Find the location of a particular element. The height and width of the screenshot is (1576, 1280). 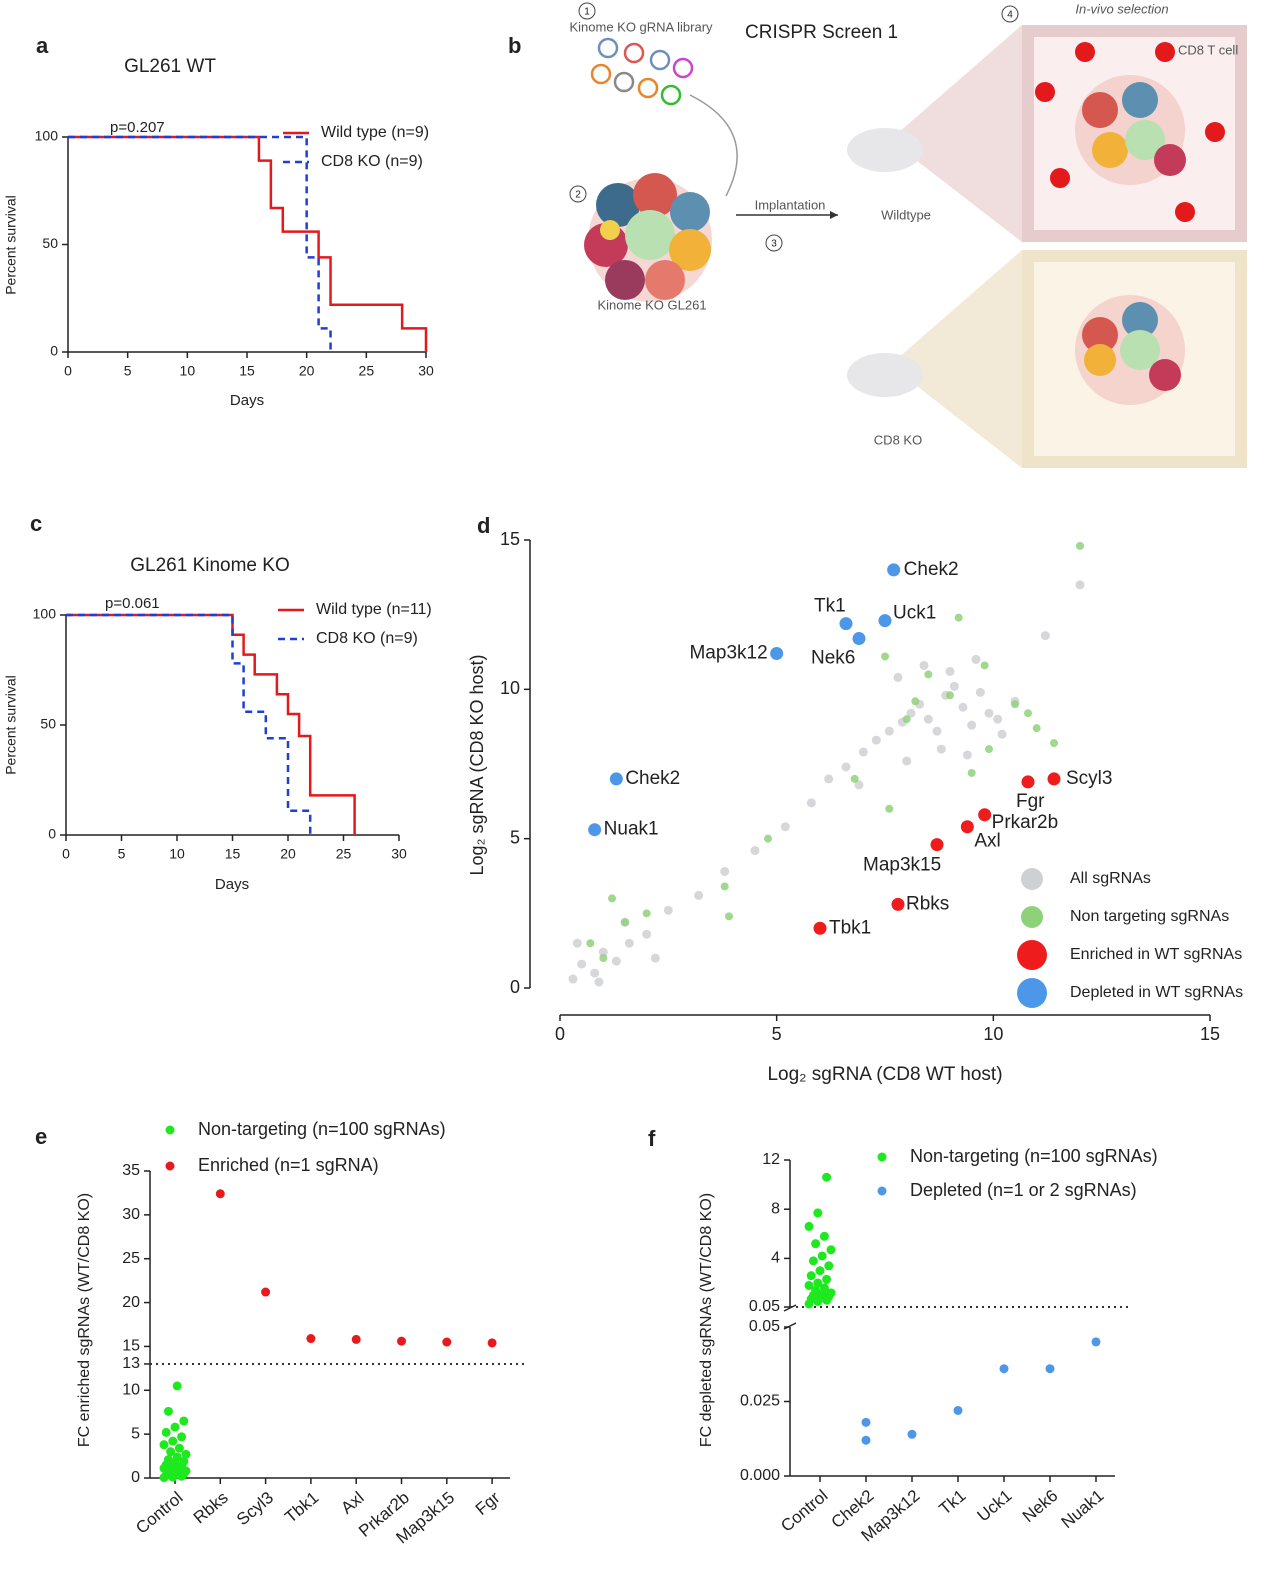

point-label: Axl is located at coordinates (987, 841).